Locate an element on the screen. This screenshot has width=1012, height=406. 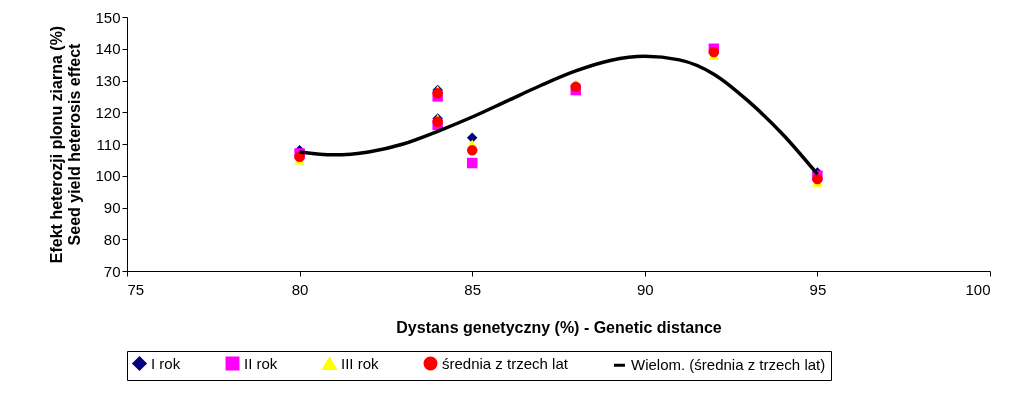
x-tick-label: 100 is located at coordinates (978, 289).